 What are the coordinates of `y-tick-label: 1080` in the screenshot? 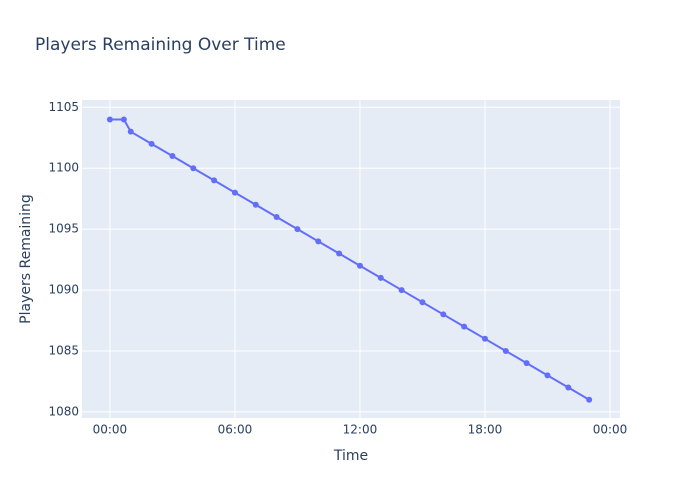 It's located at (63, 411).